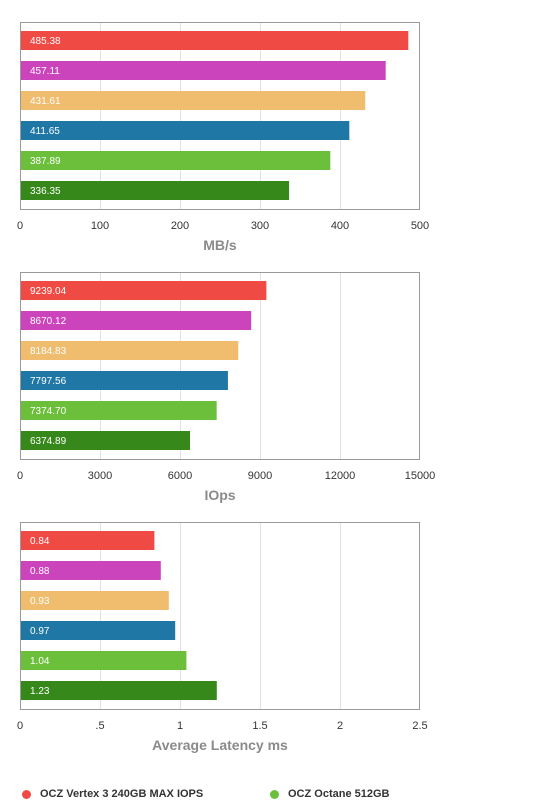 The image size is (560, 800). Describe the element at coordinates (45, 71) in the screenshot. I see `bar-value-label: 457.11` at that location.